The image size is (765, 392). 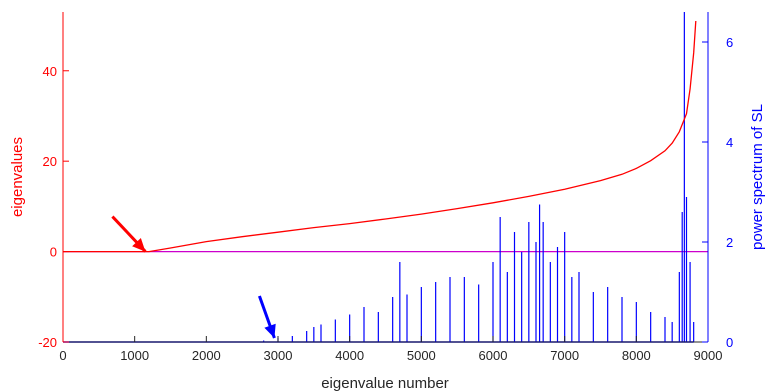 What do you see at coordinates (385, 383) in the screenshot?
I see `x-axis-label: eigenvalue number` at bounding box center [385, 383].